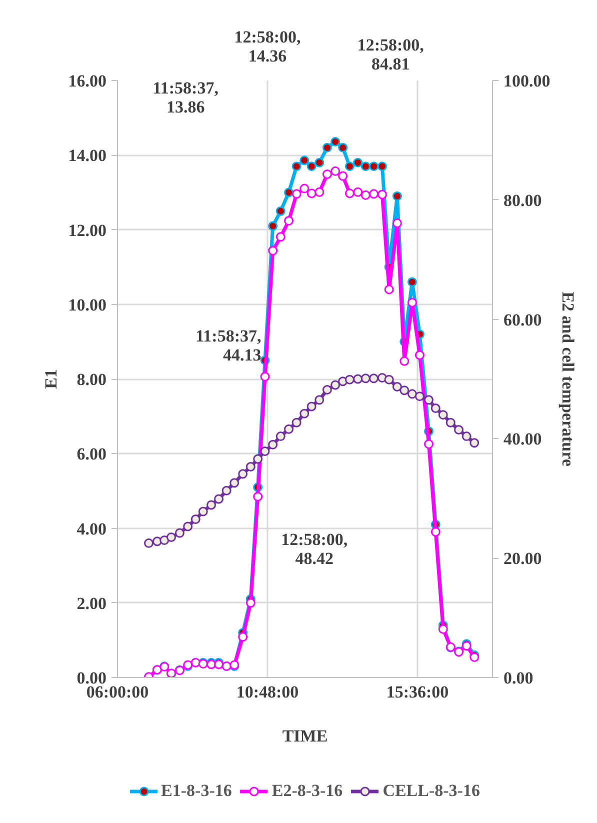 Image resolution: width=597 pixels, height=823 pixels. Describe the element at coordinates (91, 603) in the screenshot. I see `y-tick-label: 2.00` at that location.